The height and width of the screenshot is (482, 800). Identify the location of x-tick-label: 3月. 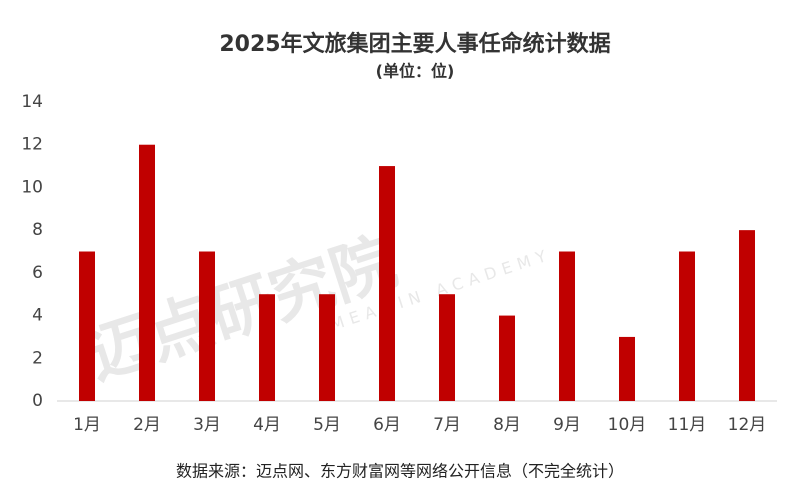
(207, 425).